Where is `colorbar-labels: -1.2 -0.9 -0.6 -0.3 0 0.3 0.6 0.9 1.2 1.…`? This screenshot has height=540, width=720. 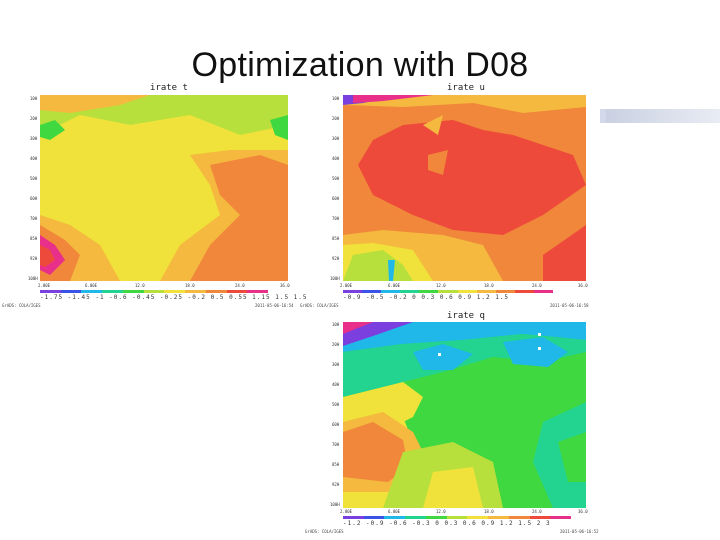
colorbar-labels: -1.2 -0.9 -0.6 -0.3 0 0.3 0.6 0.9 1.2 1.… is located at coordinates (447, 523).